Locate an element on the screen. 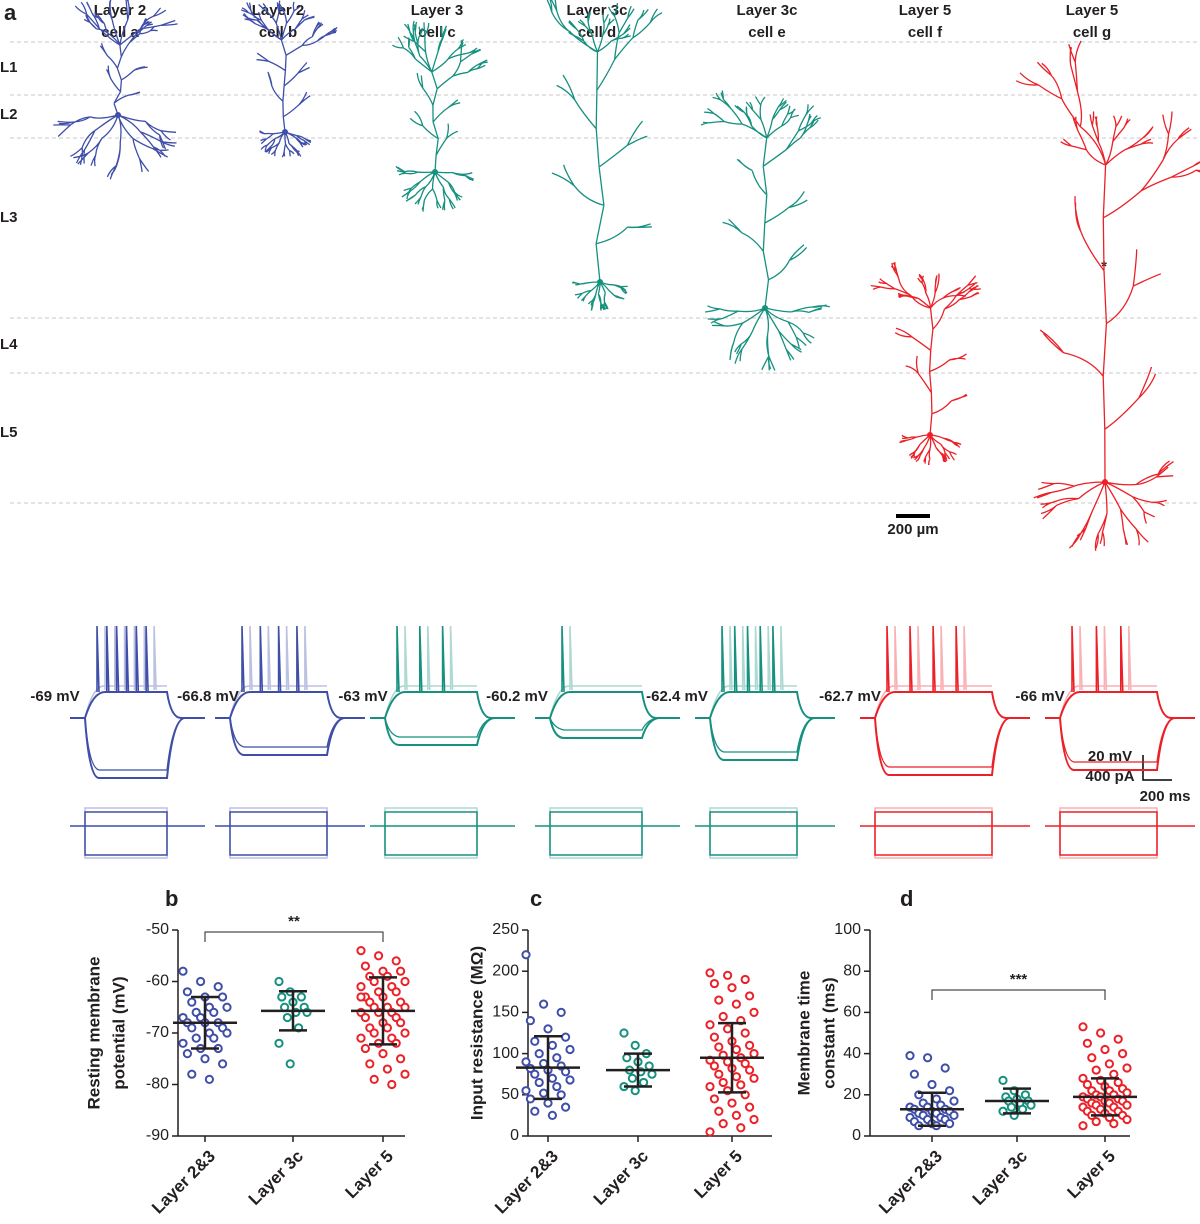  significance-label: *** is located at coordinates (1019, 979).